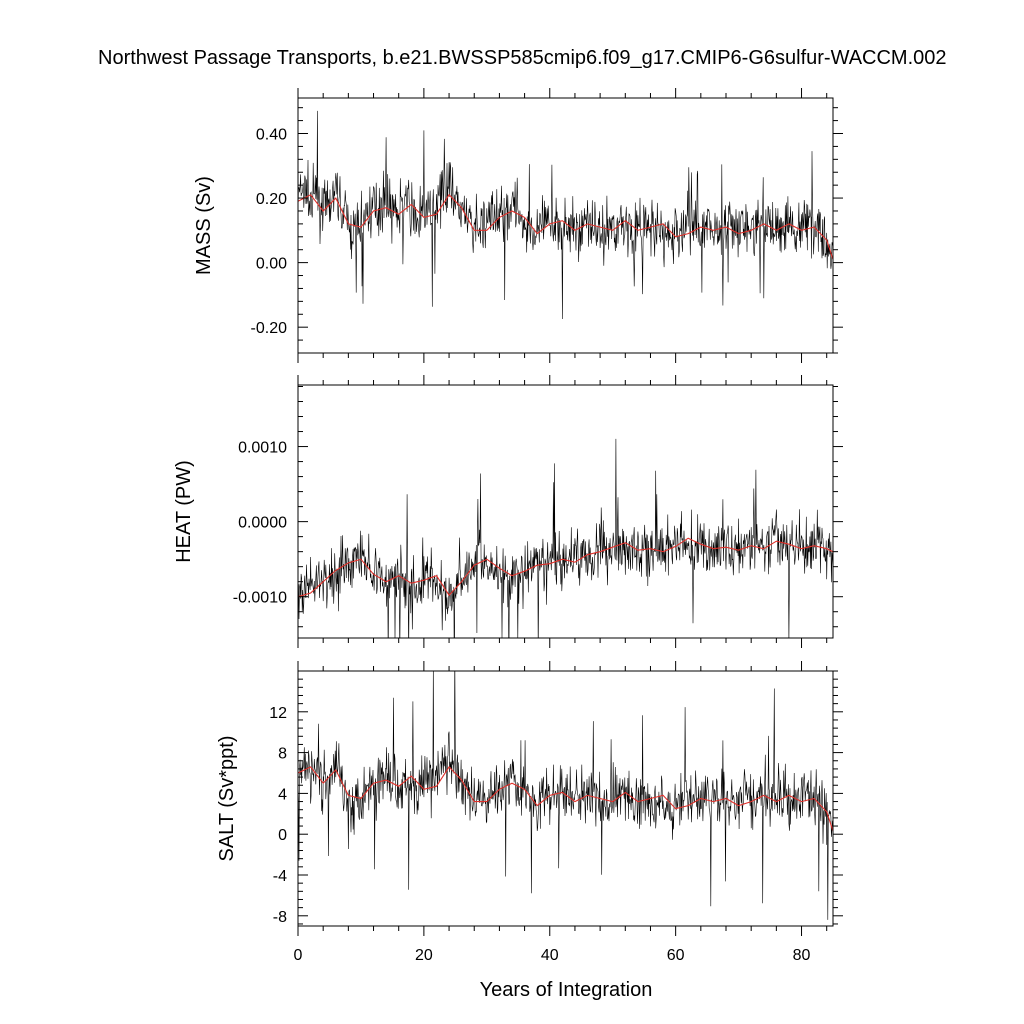 Image resolution: width=1024 pixels, height=1024 pixels. Describe the element at coordinates (204, 225) in the screenshot. I see `y-axis-label: MASS (Sv)` at that location.